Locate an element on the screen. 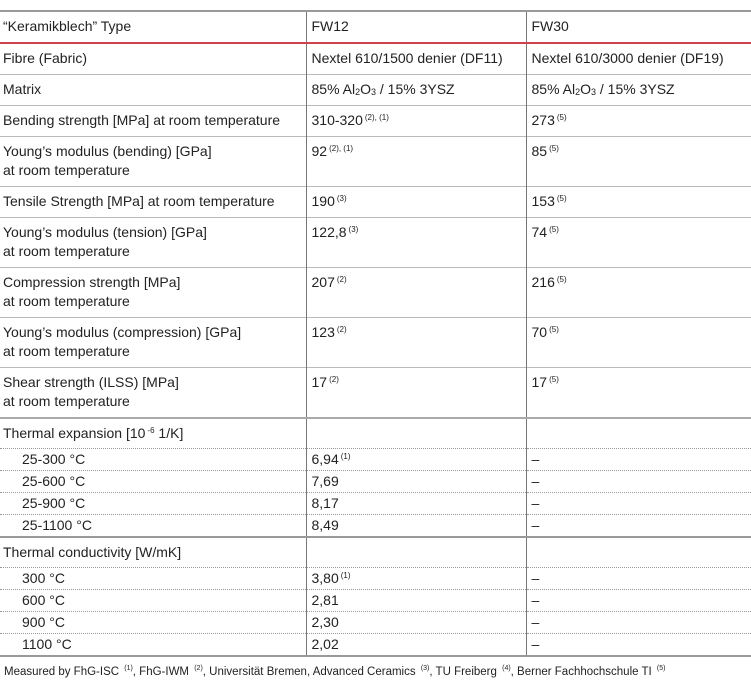 This screenshot has width=751, height=680. value: 6,94 is located at coordinates (325, 459).